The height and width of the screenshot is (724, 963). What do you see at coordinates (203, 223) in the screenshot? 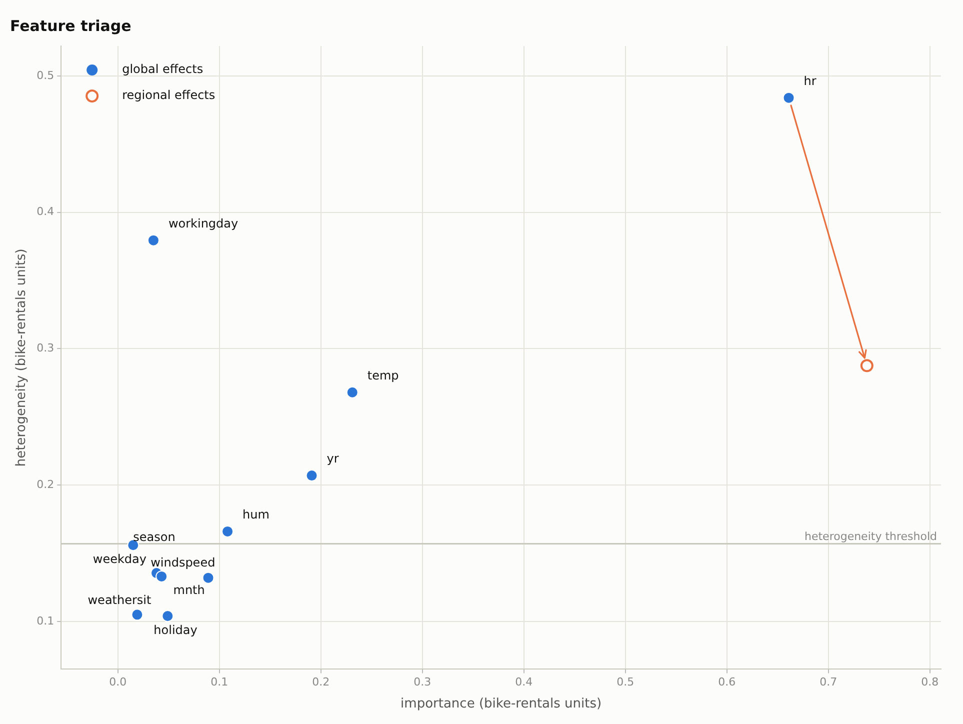
I see `annotation: workingday` at bounding box center [203, 223].